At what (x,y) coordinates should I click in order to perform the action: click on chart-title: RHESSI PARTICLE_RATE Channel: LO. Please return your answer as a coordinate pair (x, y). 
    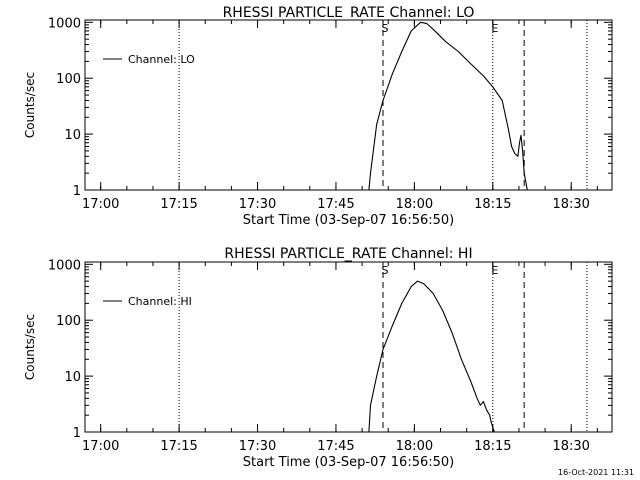
    Looking at the image, I should click on (349, 13).